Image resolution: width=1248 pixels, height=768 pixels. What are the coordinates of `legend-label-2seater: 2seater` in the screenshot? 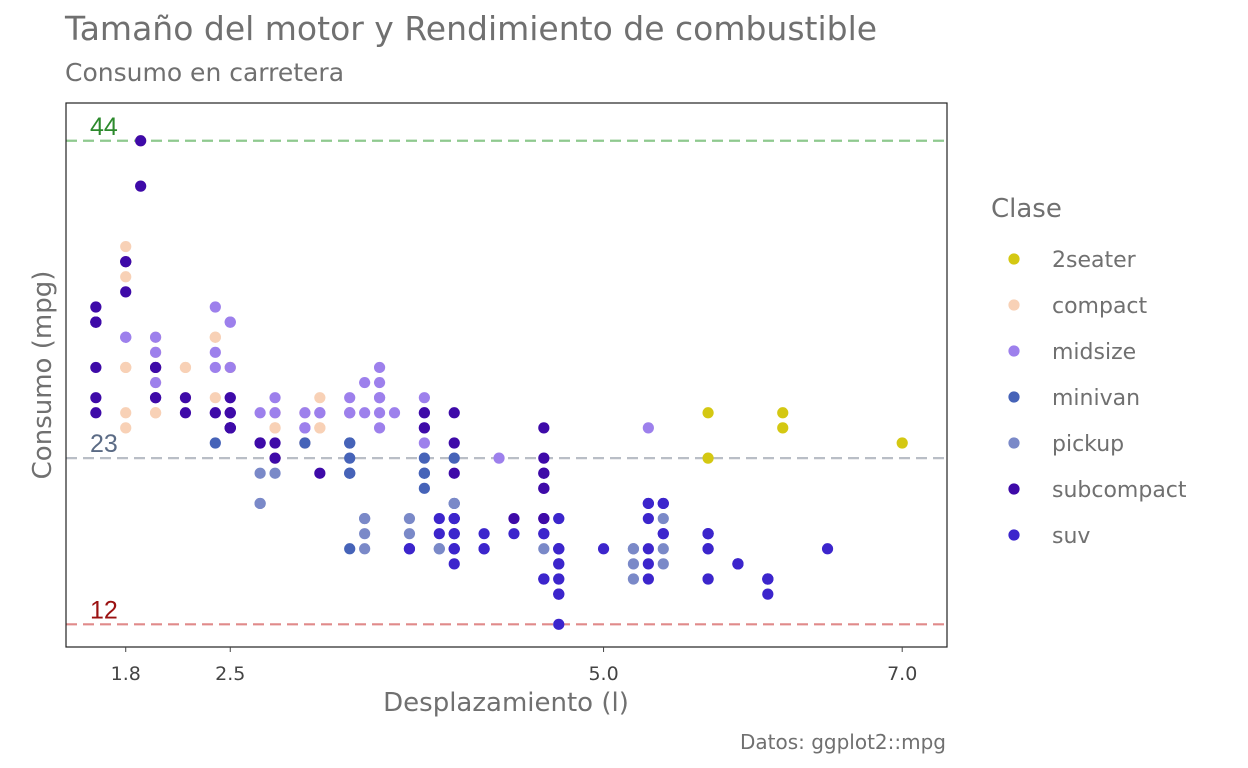 It's located at (1094, 260).